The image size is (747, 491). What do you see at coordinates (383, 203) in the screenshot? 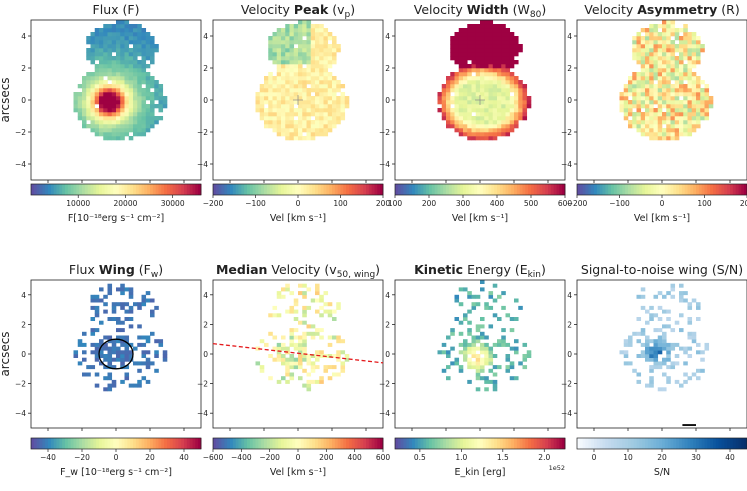
I see `colorbar-tick-label: 200` at bounding box center [383, 203].